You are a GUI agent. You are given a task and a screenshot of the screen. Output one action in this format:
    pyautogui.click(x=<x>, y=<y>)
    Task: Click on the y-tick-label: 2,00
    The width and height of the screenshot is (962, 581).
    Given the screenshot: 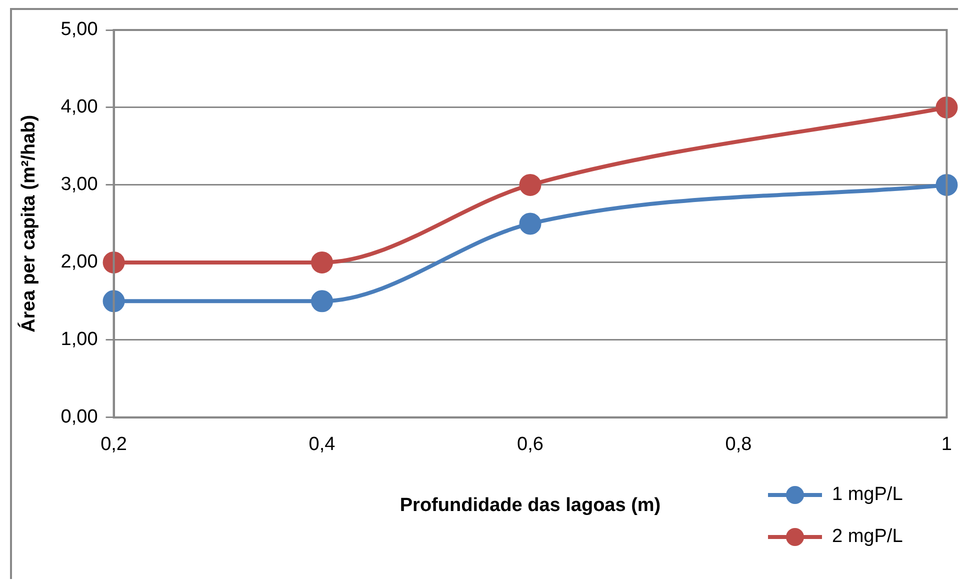 What is the action you would take?
    pyautogui.click(x=79, y=262)
    